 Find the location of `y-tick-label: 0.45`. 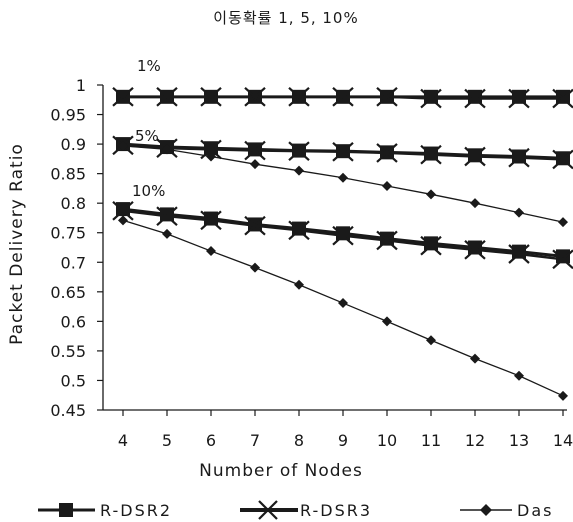

y-tick-label: 0.45 is located at coordinates (68, 410).